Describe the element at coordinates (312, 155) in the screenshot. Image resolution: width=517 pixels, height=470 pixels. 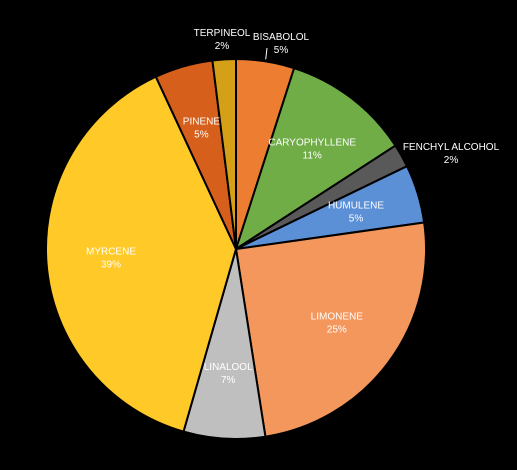
I see `pie-label-percent: 11%` at that location.